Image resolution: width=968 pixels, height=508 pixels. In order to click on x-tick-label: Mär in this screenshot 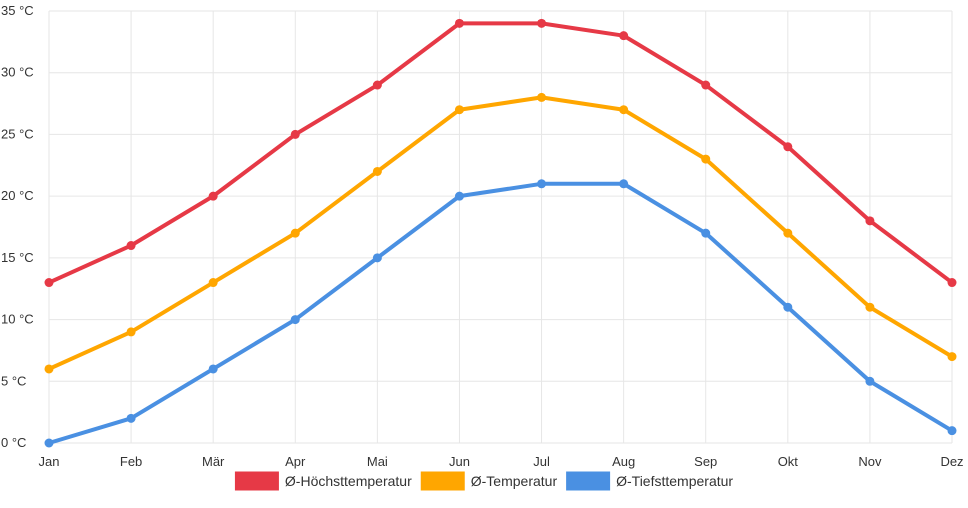, I will do `click(213, 461)`.